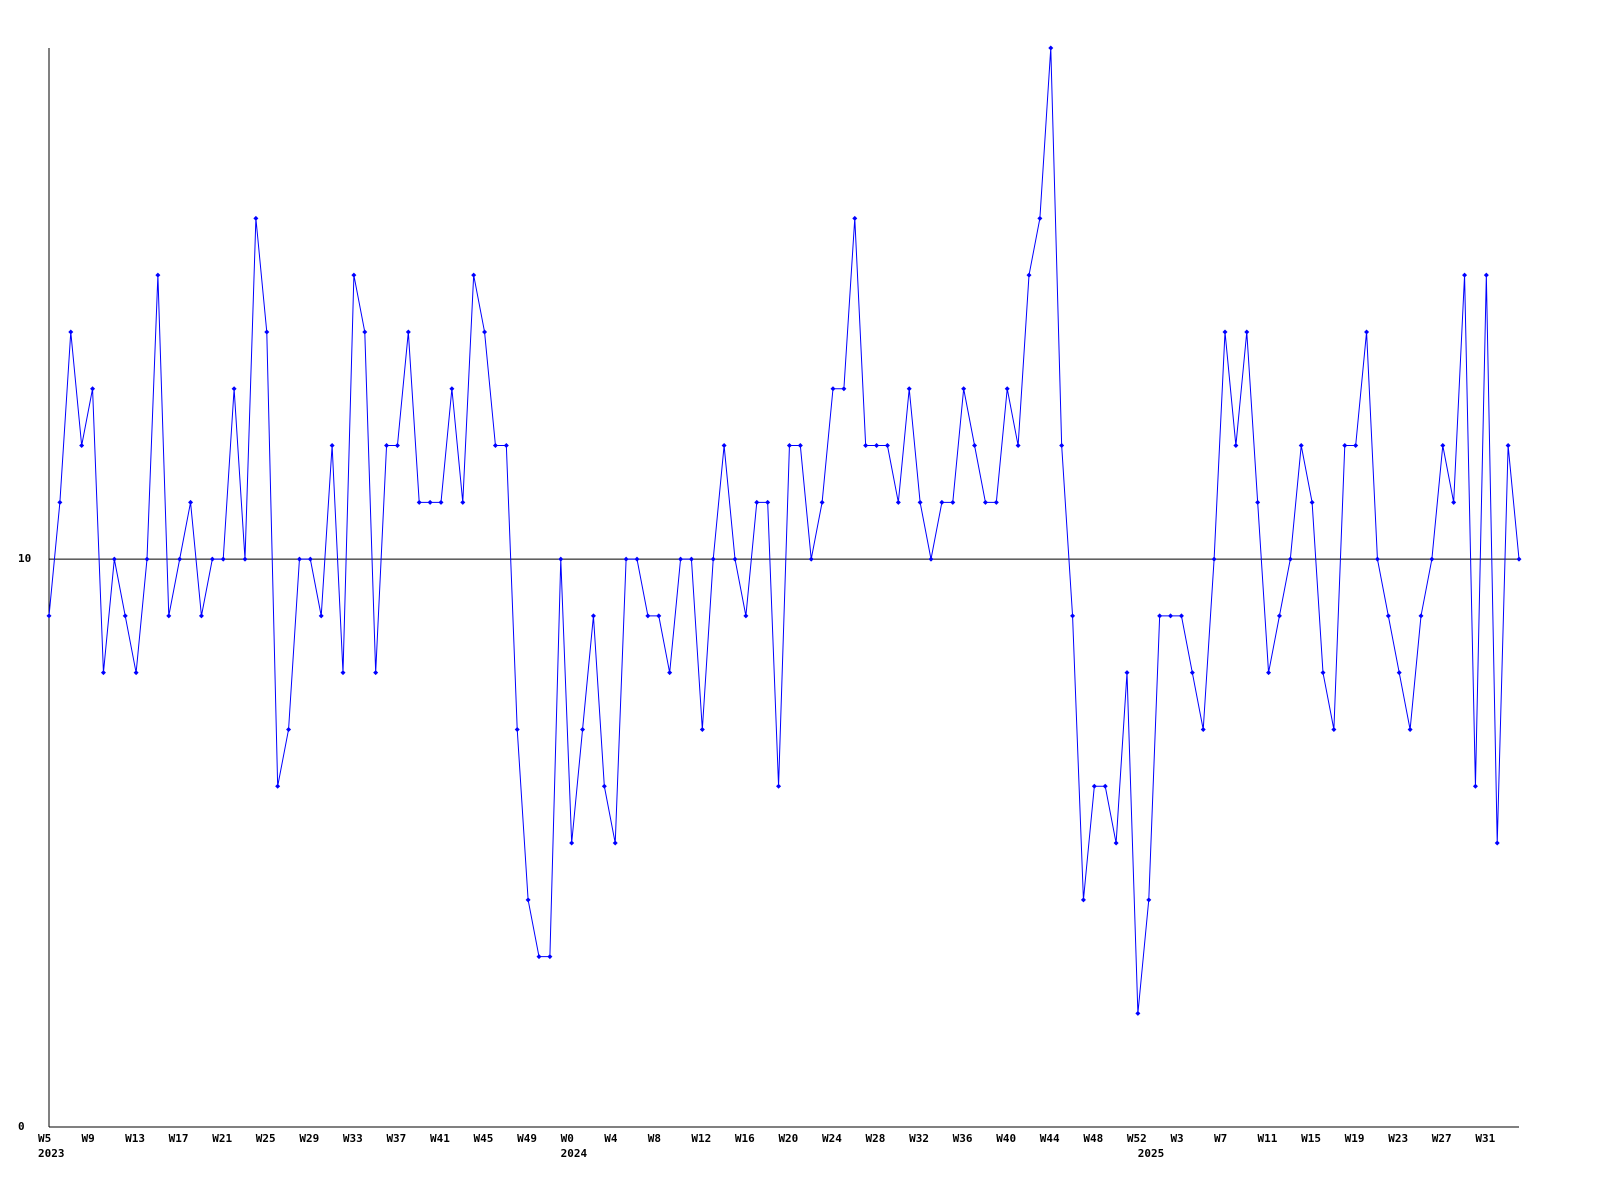 The height and width of the screenshot is (1200, 1600). I want to click on x-tick-label: W41, so click(440, 1138).